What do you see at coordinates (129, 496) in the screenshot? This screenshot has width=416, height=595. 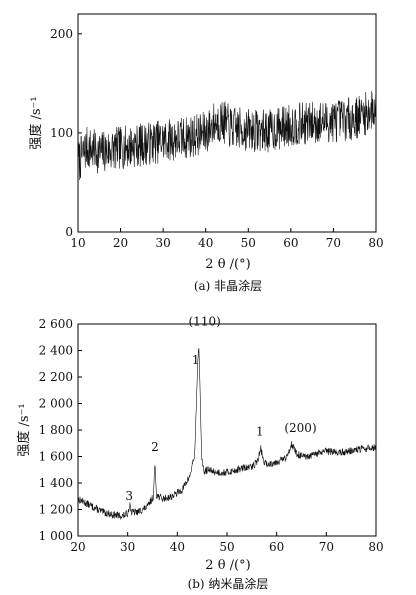 I see `peak-annotation: 3` at bounding box center [129, 496].